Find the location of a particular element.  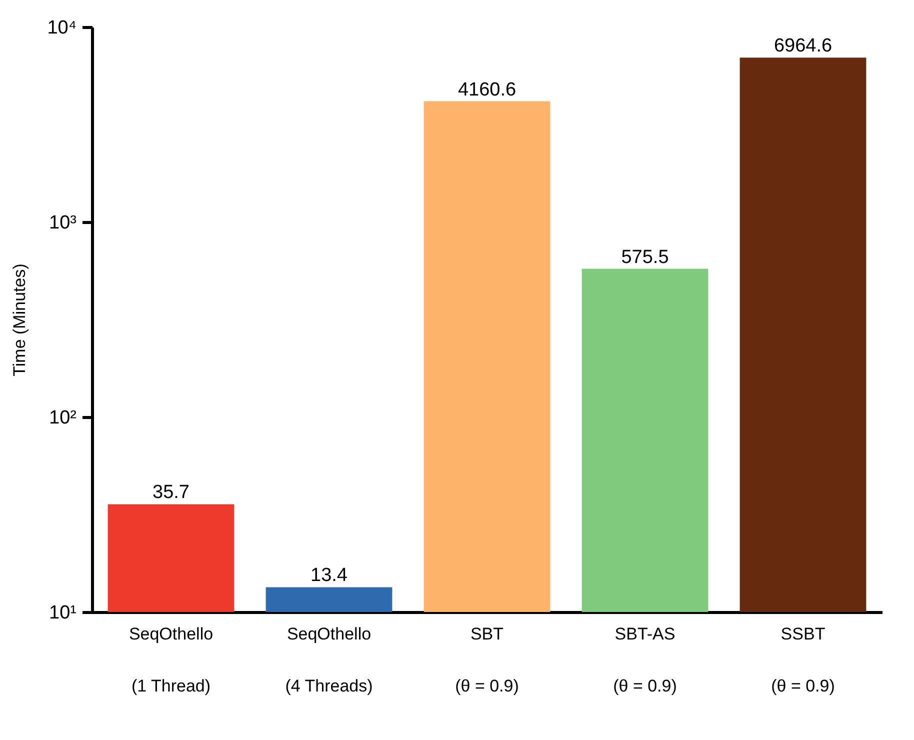

data-label: 6964.6 is located at coordinates (803, 46).